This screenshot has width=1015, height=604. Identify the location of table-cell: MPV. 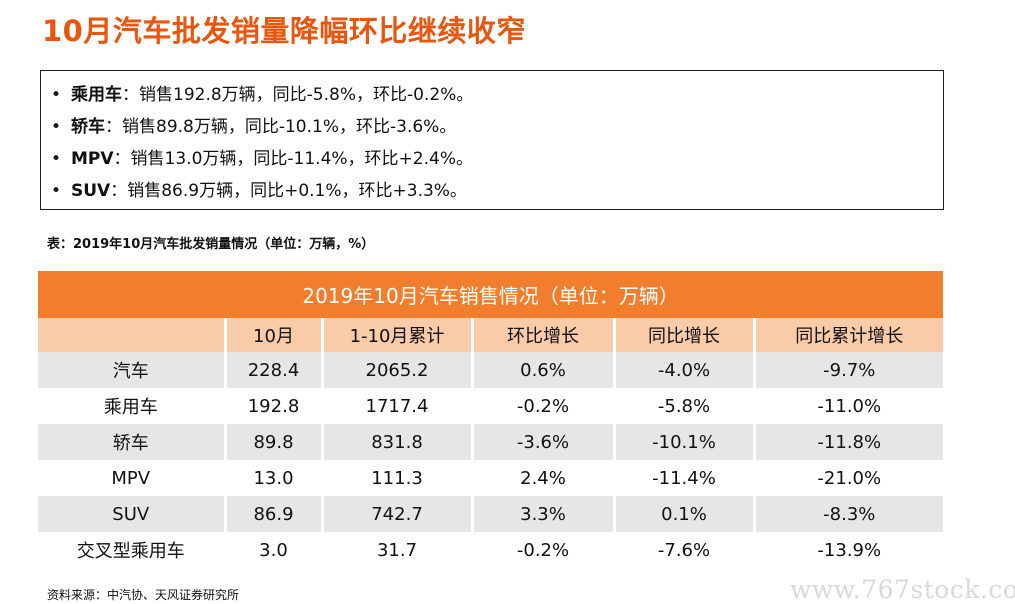
(132, 478).